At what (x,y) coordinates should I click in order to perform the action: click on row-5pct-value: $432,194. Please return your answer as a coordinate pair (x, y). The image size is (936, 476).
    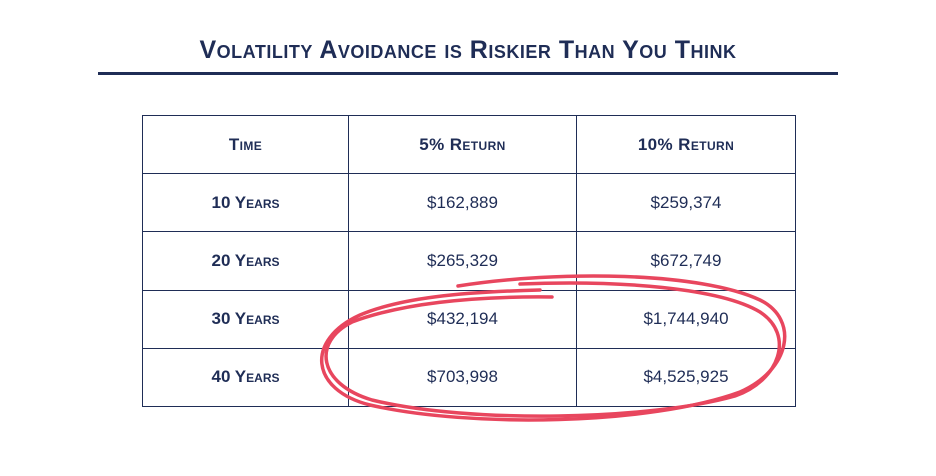
    Looking at the image, I should click on (462, 319).